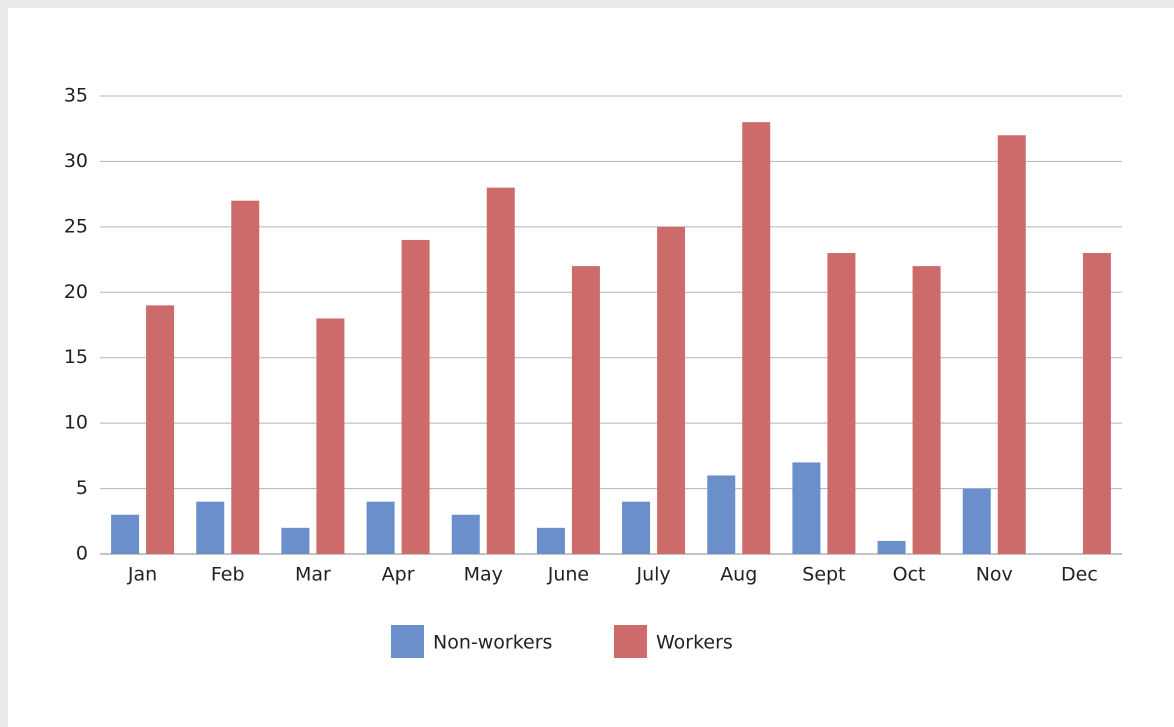 The height and width of the screenshot is (727, 1174). Describe the element at coordinates (82, 554) in the screenshot. I see `y-tick-label: 0` at that location.